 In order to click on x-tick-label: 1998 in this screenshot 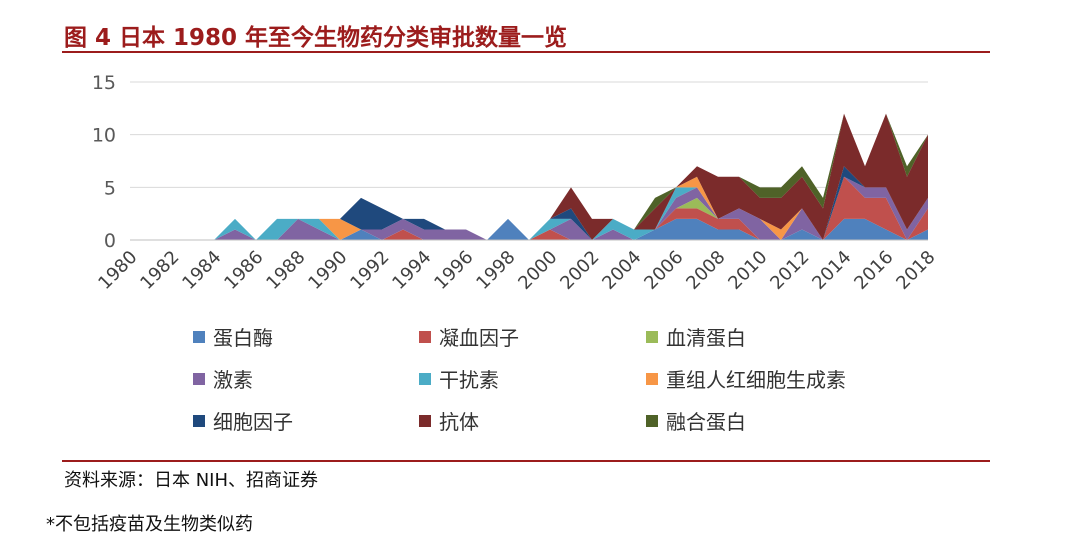, I will do `click(495, 270)`.